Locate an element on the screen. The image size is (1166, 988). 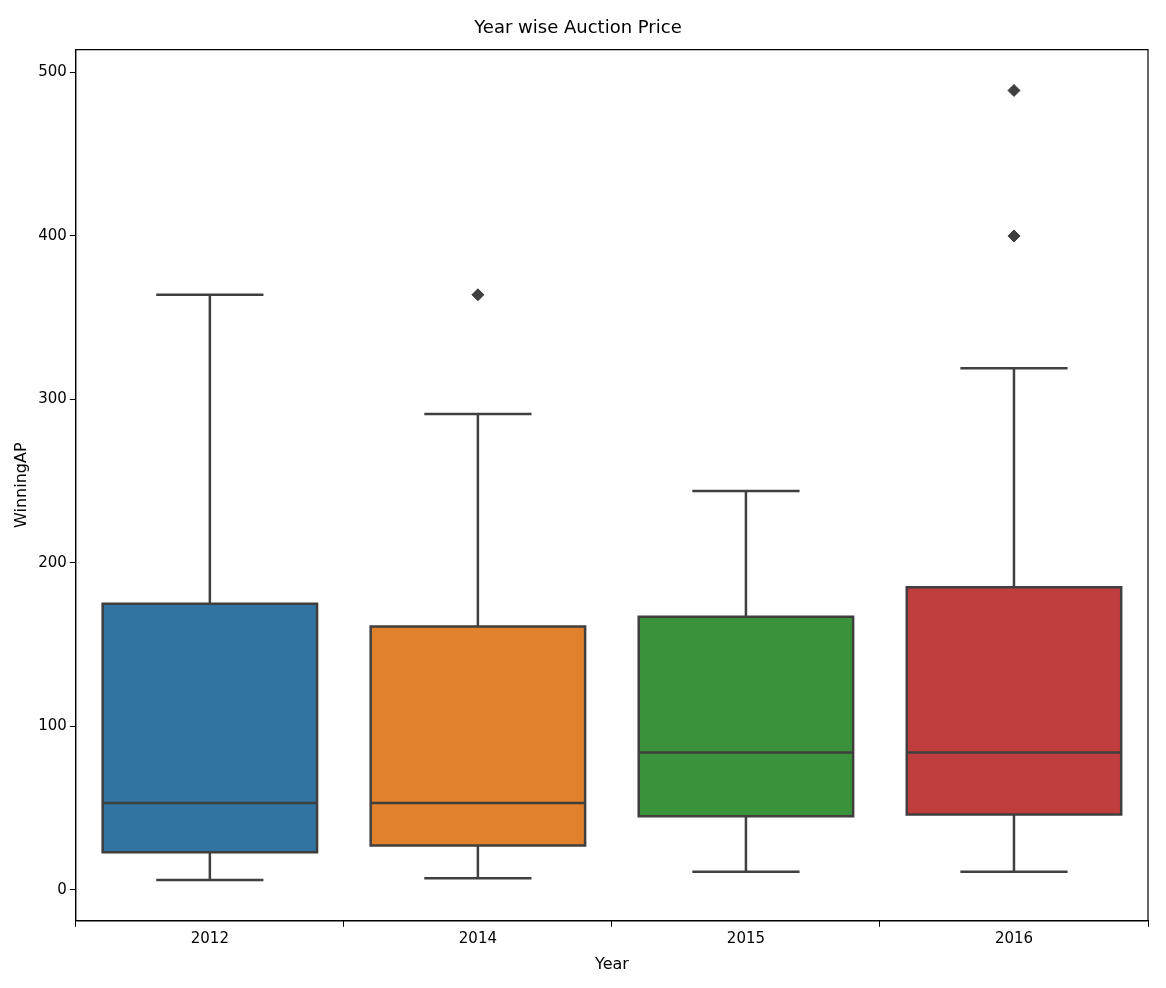
y-tick-label: 100 is located at coordinates (52, 725).